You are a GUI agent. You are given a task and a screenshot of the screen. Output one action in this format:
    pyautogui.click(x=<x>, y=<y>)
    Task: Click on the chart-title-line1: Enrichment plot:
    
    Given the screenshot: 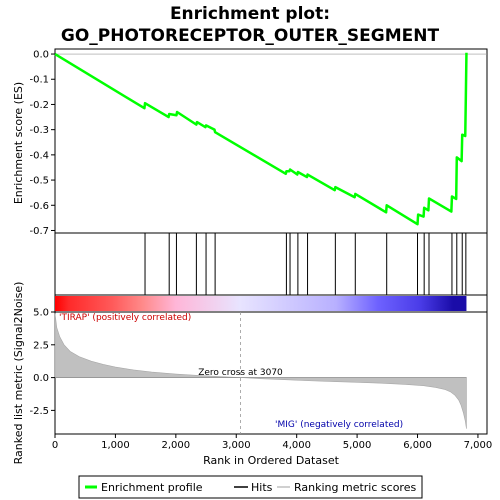 What is the action you would take?
    pyautogui.click(x=250, y=14)
    